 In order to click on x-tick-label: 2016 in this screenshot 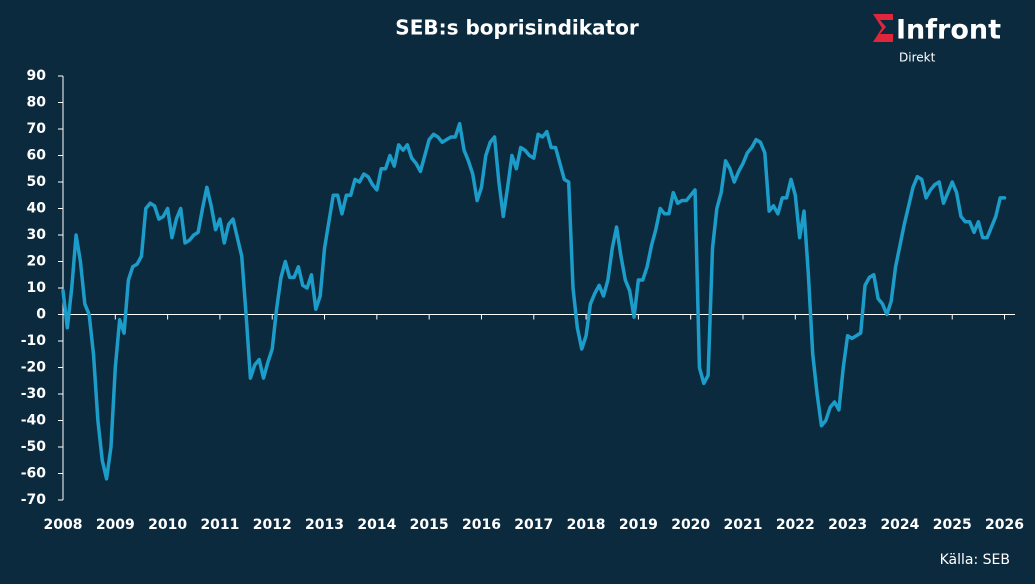, I will do `click(481, 525)`.